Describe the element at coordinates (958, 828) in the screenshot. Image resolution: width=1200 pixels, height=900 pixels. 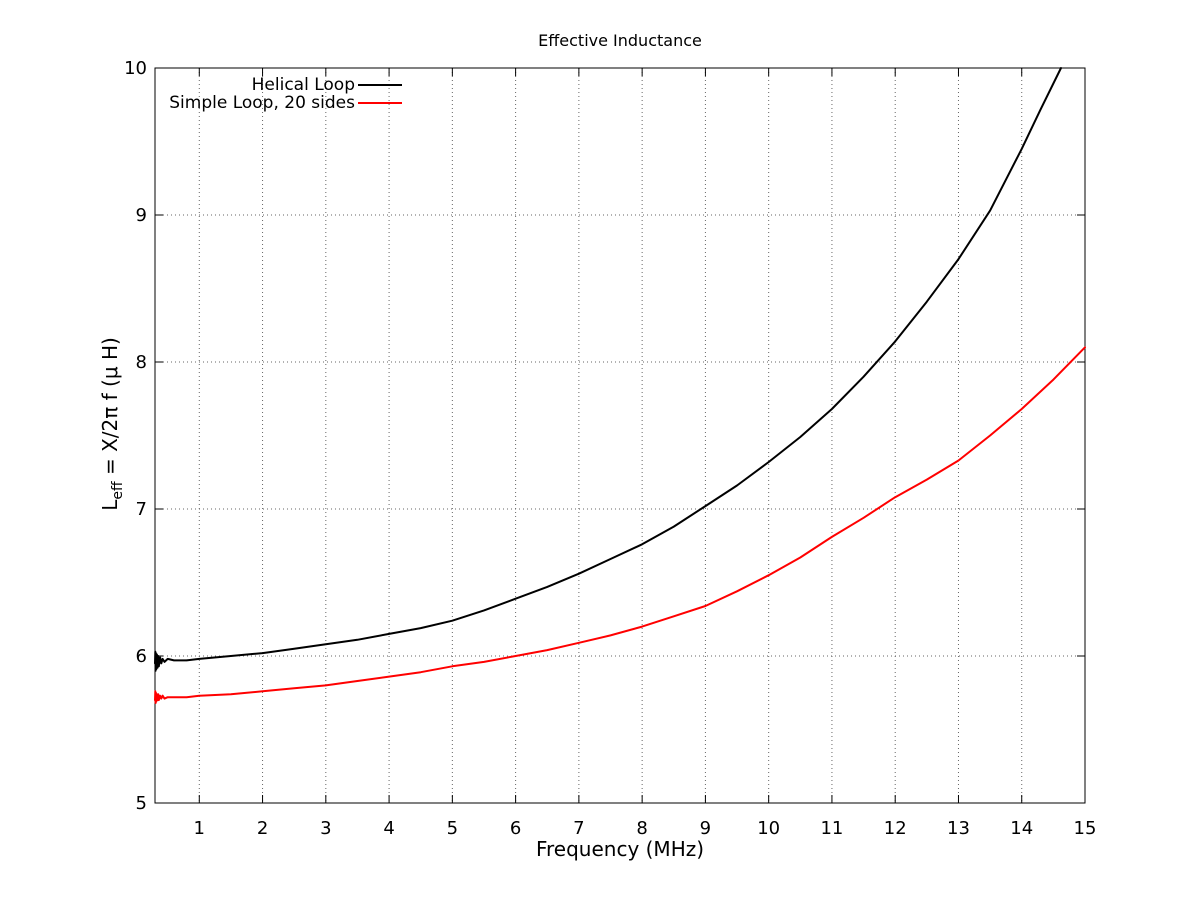
I see `x-tick-label: 13` at that location.